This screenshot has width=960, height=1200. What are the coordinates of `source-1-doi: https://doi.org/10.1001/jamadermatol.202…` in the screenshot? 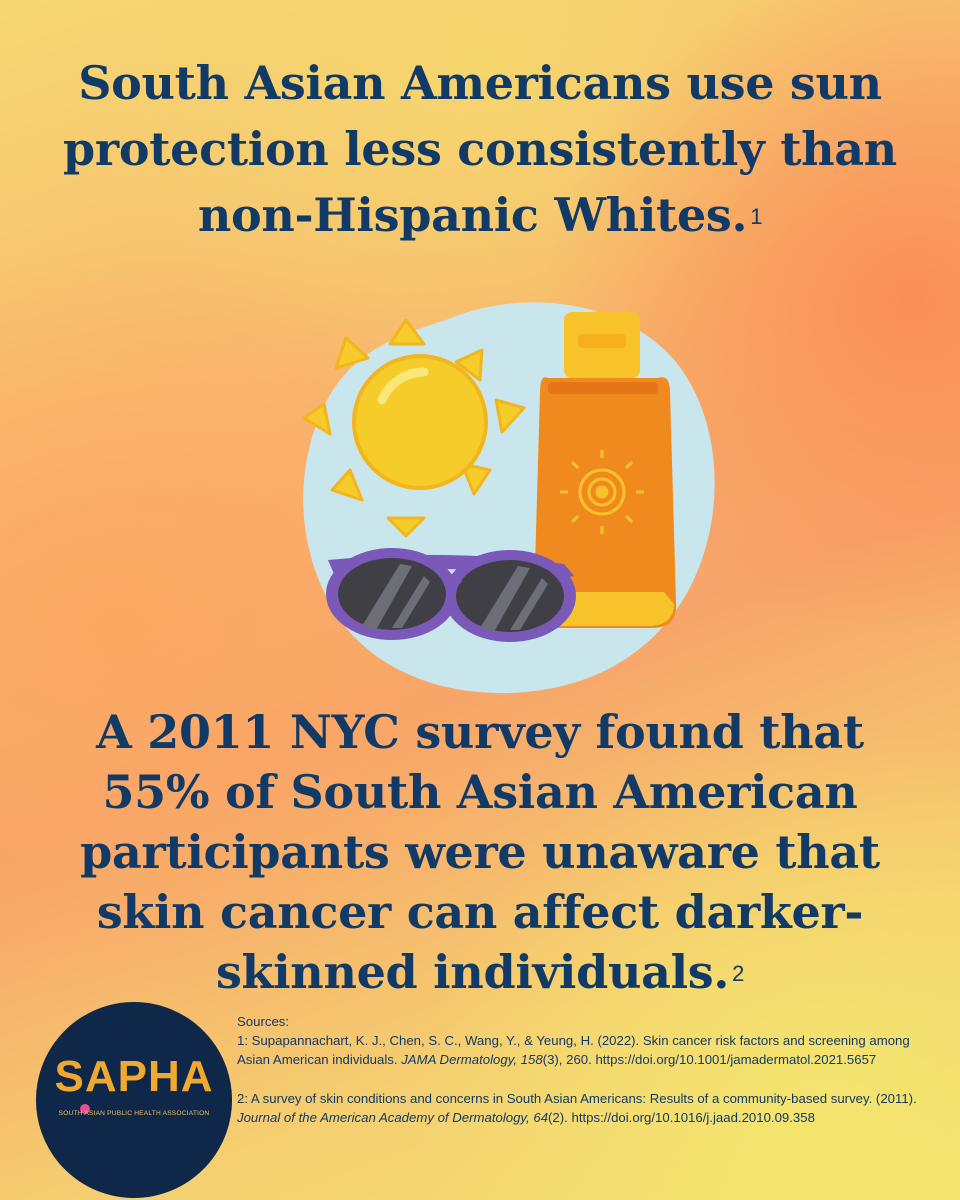 It's located at (736, 1060).